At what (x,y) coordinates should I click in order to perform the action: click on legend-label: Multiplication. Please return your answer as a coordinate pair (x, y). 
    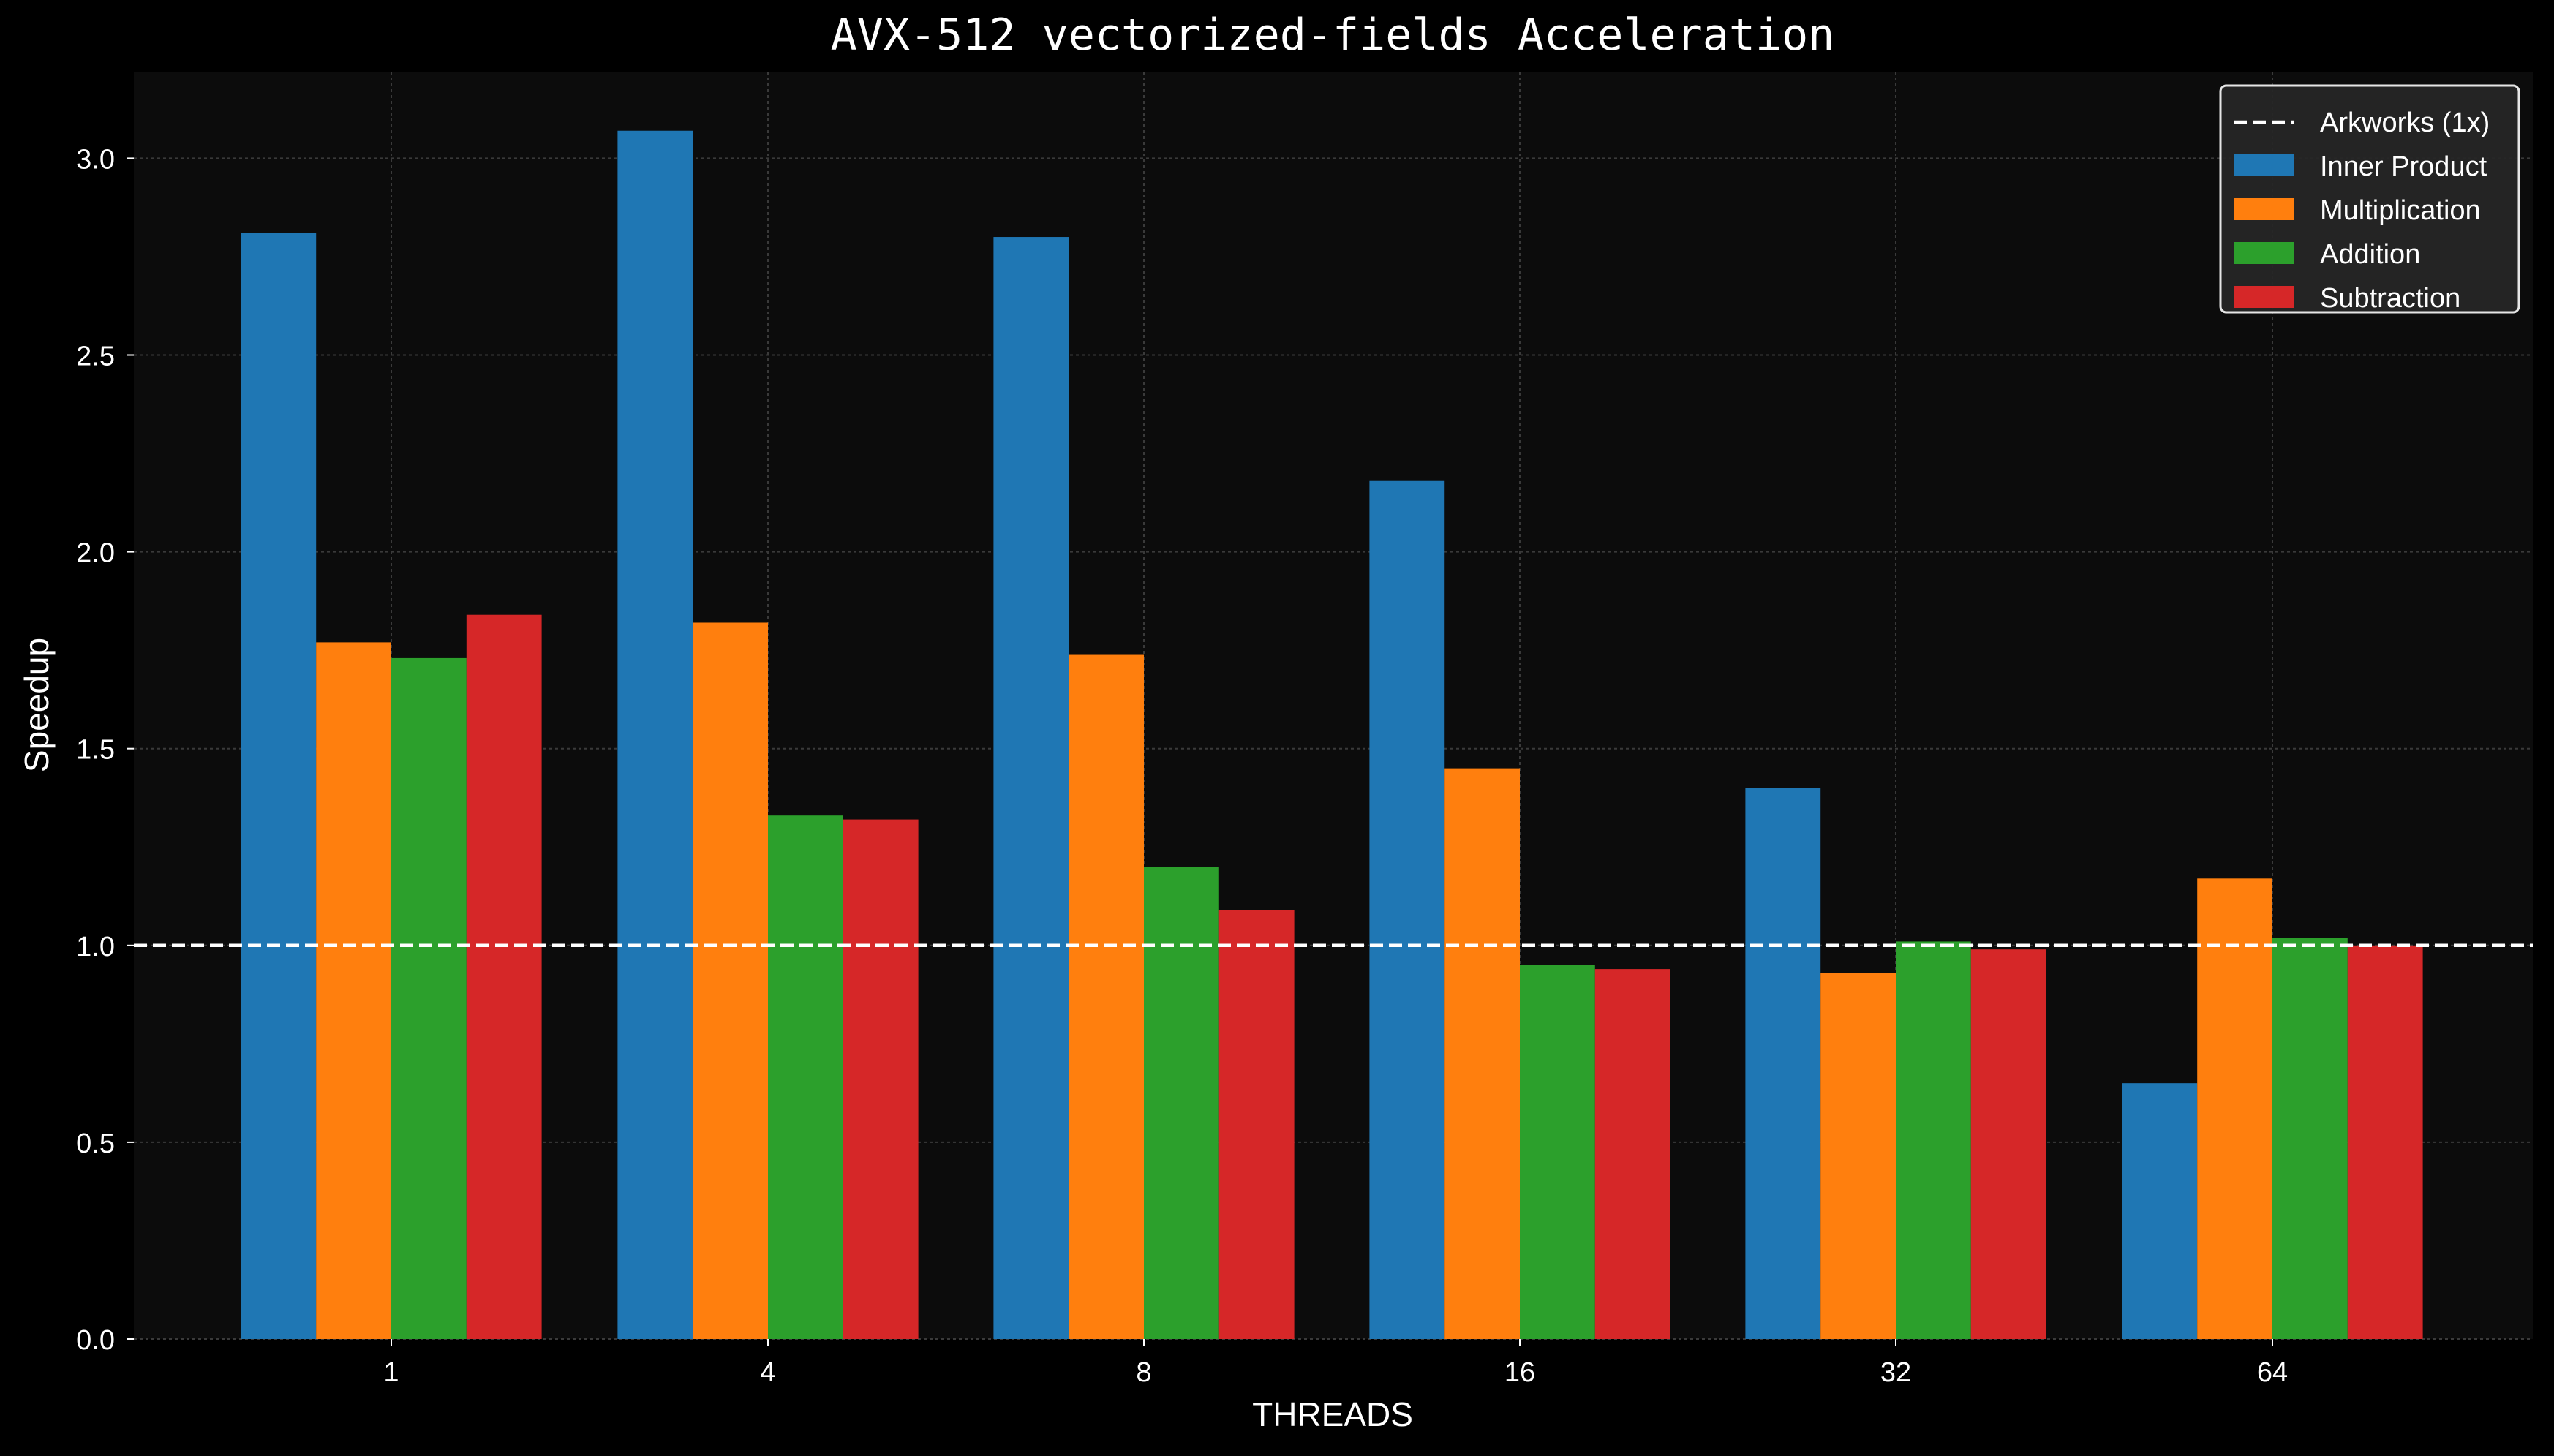
    Looking at the image, I should click on (2400, 210).